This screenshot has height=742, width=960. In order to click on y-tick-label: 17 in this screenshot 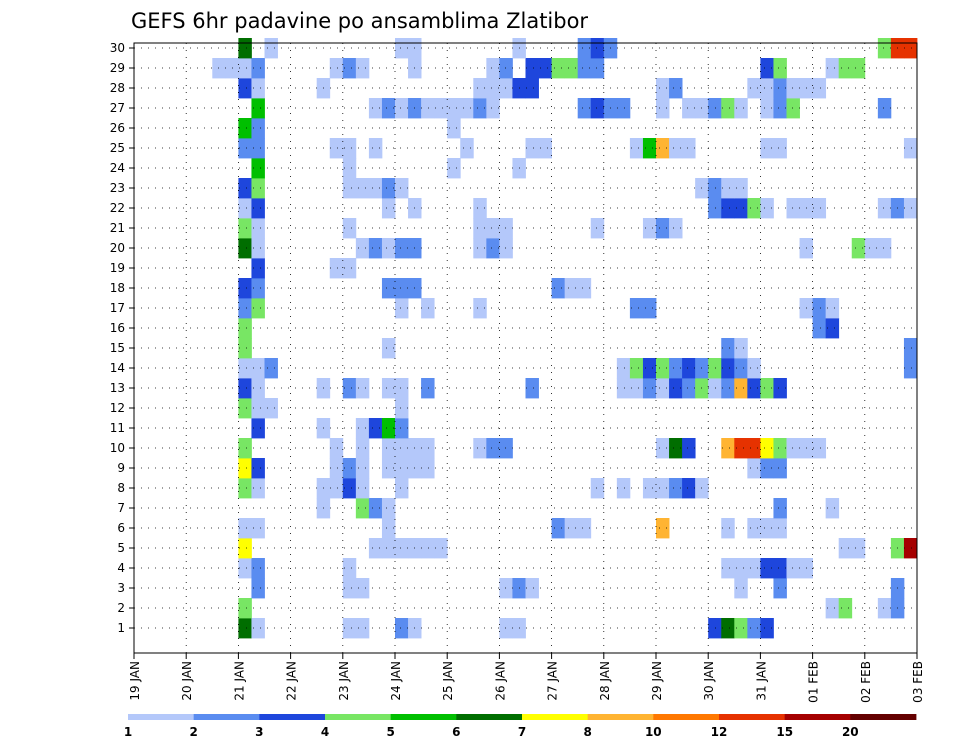, I will do `click(117, 308)`.